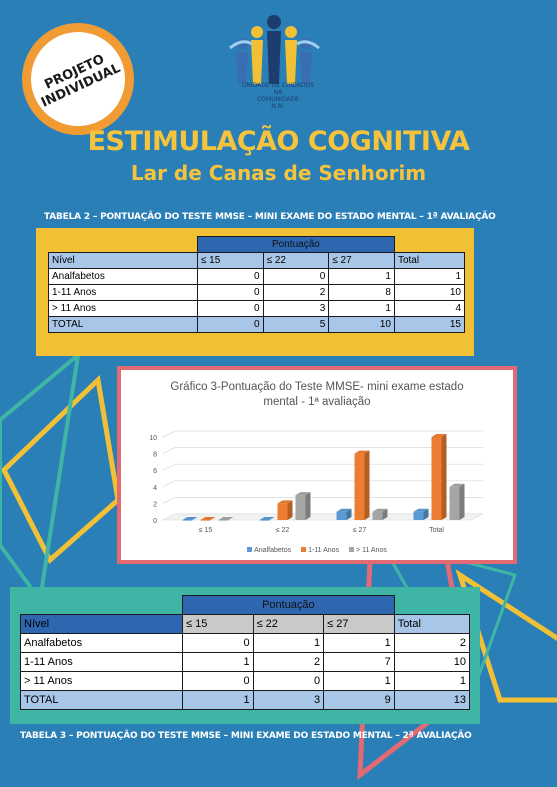 Image resolution: width=557 pixels, height=787 pixels. I want to click on table2-corner-right, so click(429, 245).